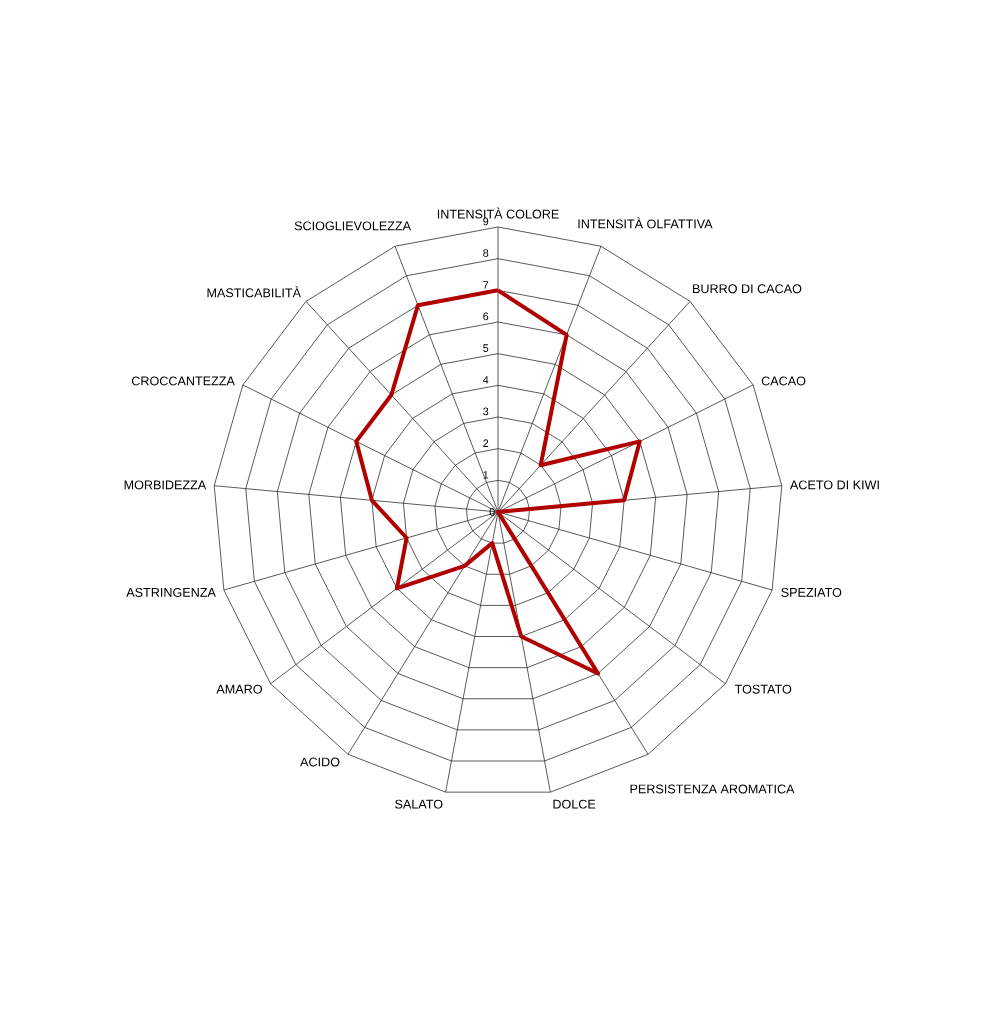 The width and height of the screenshot is (995, 1024). I want to click on spoke-label: SALATO, so click(419, 804).